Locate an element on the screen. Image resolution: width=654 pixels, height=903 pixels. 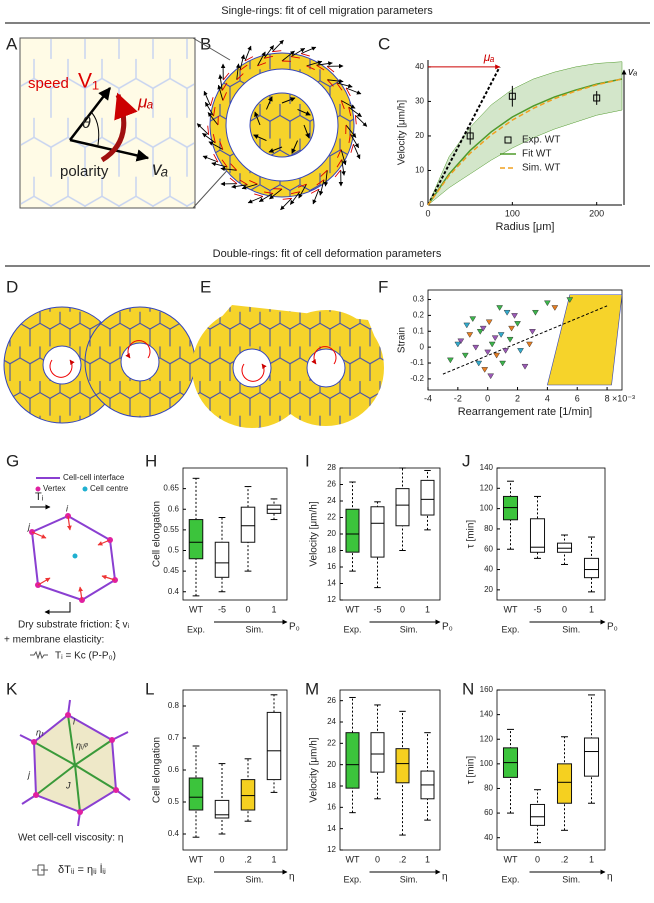
x-tick-label: 8 is located at coordinates (607, 398).